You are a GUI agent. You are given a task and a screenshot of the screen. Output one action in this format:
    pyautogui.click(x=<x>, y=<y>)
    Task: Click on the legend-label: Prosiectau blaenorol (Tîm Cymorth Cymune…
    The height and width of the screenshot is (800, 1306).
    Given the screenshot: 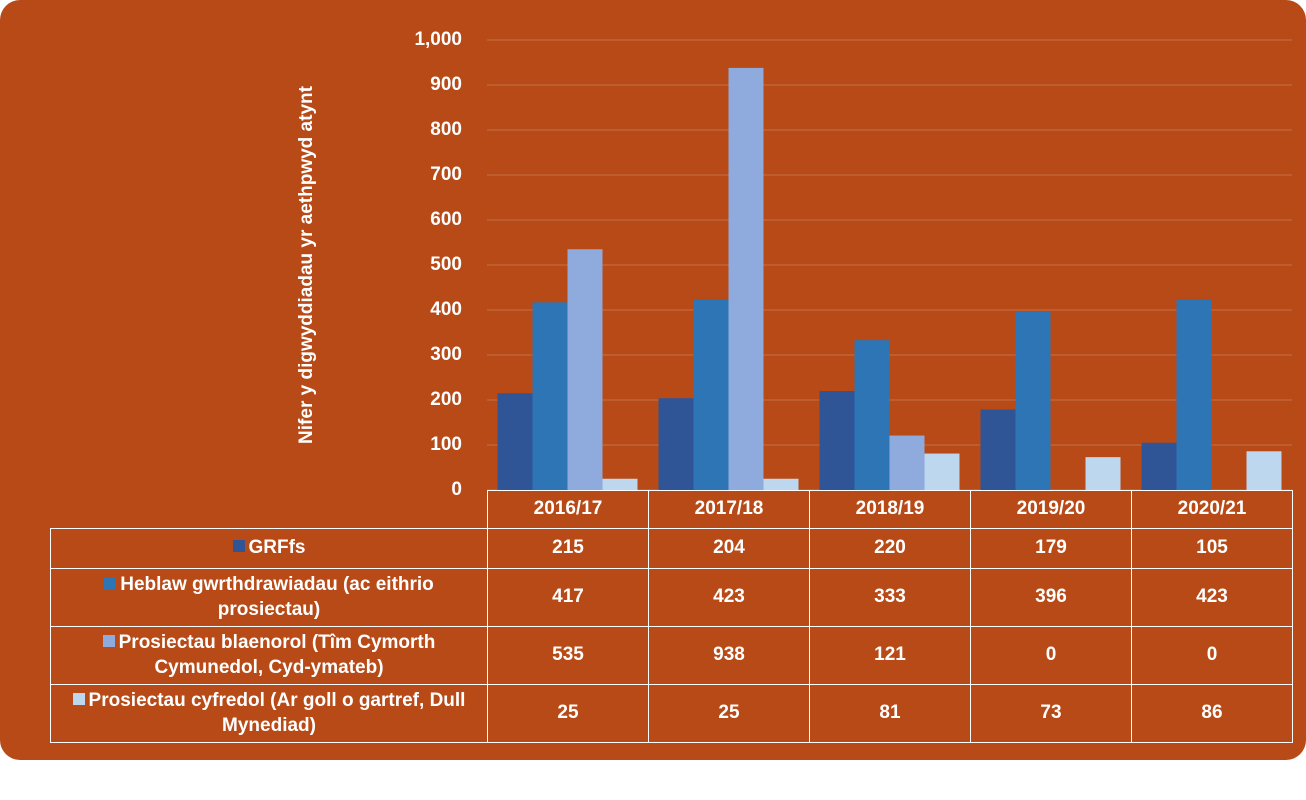 What is the action you would take?
    pyautogui.click(x=277, y=654)
    